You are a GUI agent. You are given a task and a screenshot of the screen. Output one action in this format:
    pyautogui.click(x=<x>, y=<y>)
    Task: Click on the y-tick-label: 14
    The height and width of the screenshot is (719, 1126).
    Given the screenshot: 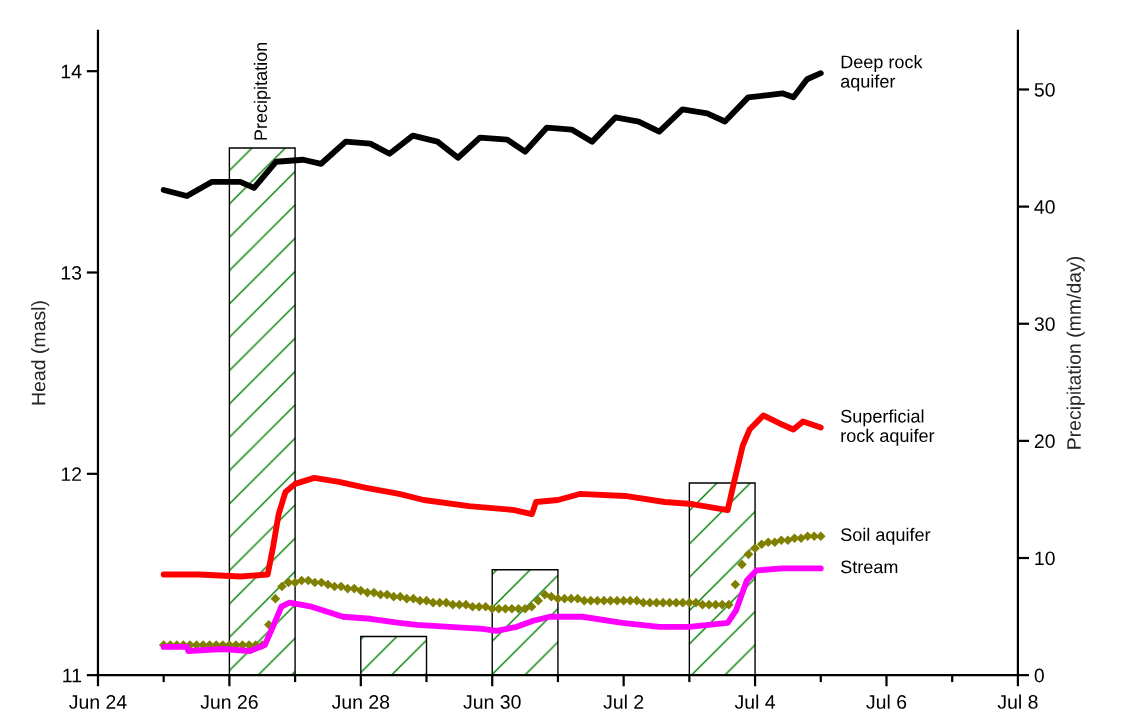 What is the action you would take?
    pyautogui.click(x=71, y=71)
    